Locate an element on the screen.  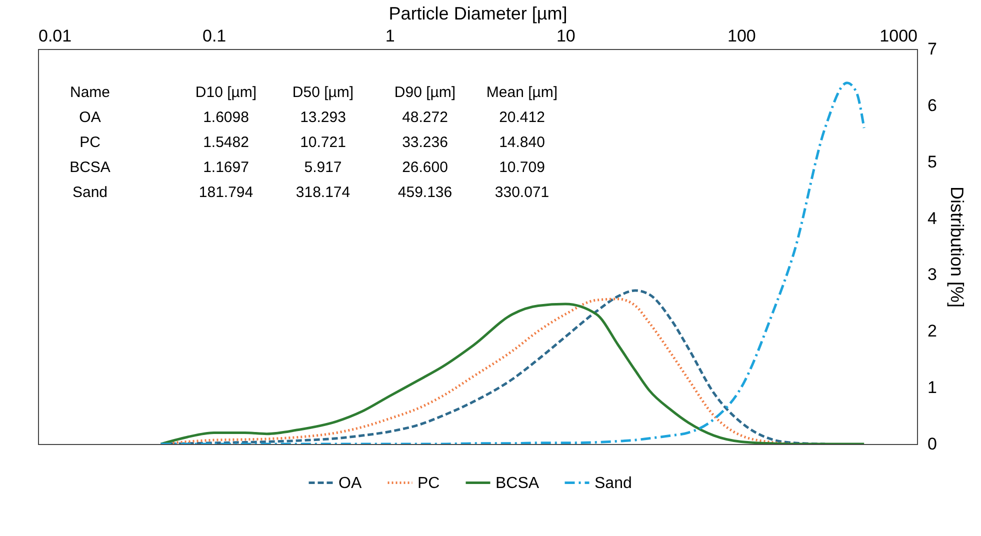
y-tick-label: 3 is located at coordinates (932, 274).